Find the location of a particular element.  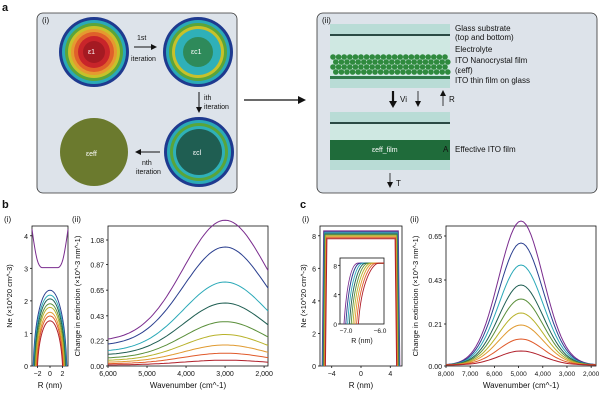

inset-y-tick-label: 8 is located at coordinates (335, 266).